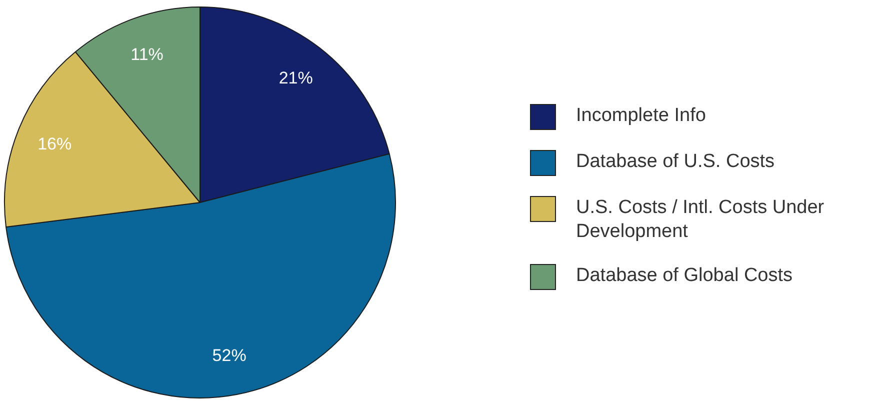 Image resolution: width=870 pixels, height=401 pixels. I want to click on legend-label: Database of U.S. Costs, so click(675, 162).